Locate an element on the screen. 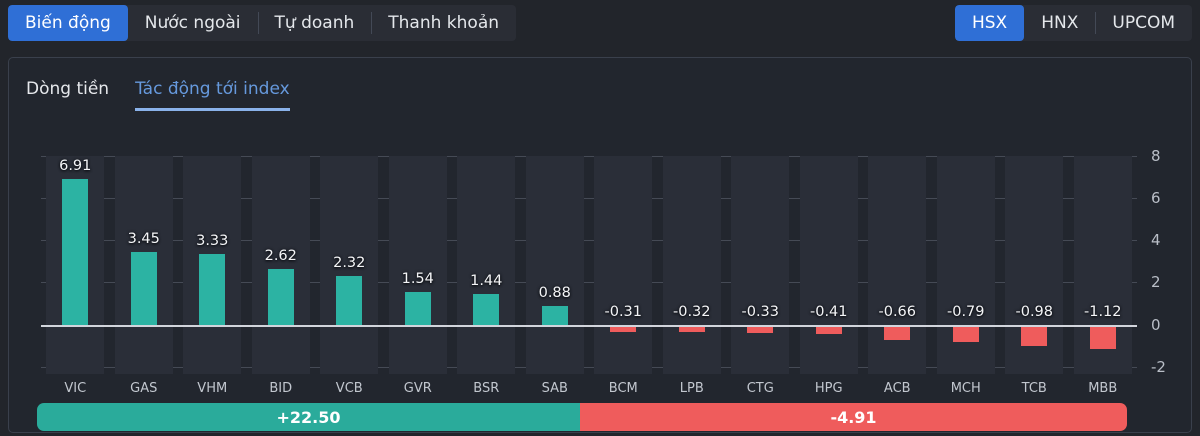 The width and height of the screenshot is (1200, 436). ticker-label: HPG is located at coordinates (828, 388).